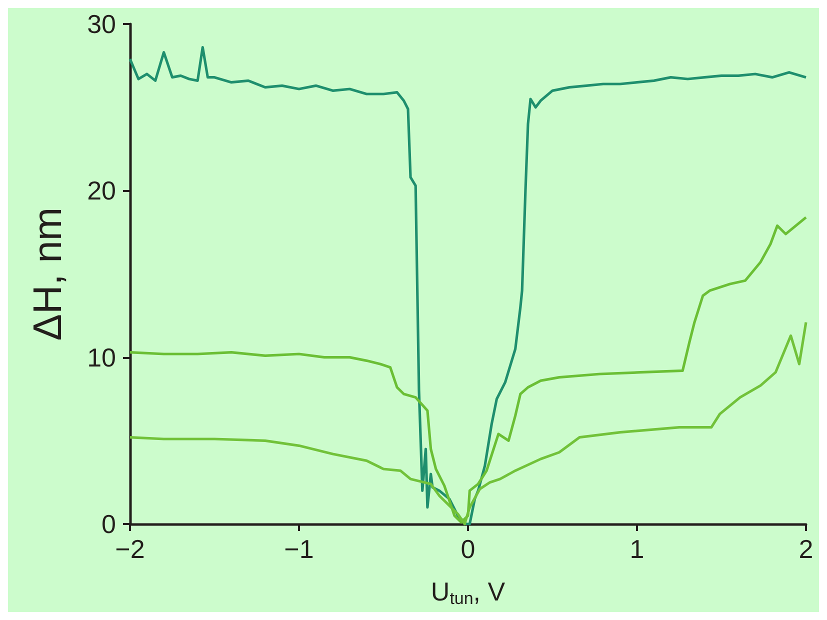  Describe the element at coordinates (101, 357) in the screenshot. I see `y-tick-label: 10` at that location.